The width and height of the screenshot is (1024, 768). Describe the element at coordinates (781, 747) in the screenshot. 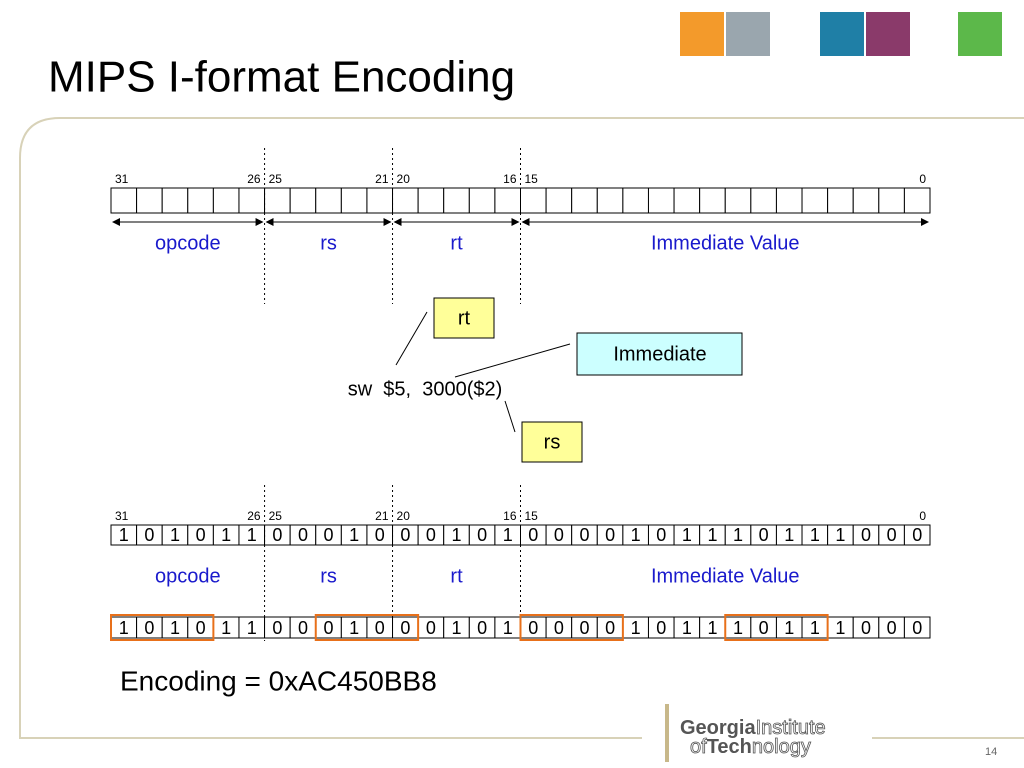

I see `logo-text: nology` at that location.